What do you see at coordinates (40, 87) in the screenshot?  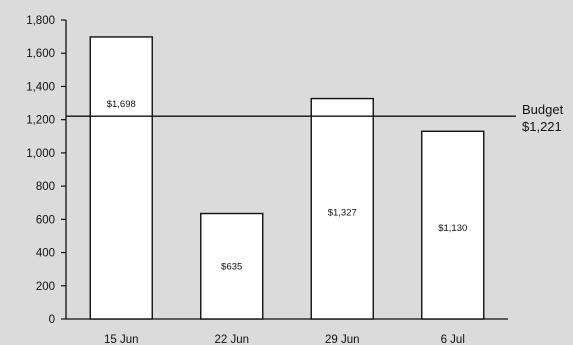 I see `y-tick-label: 1,400` at bounding box center [40, 87].